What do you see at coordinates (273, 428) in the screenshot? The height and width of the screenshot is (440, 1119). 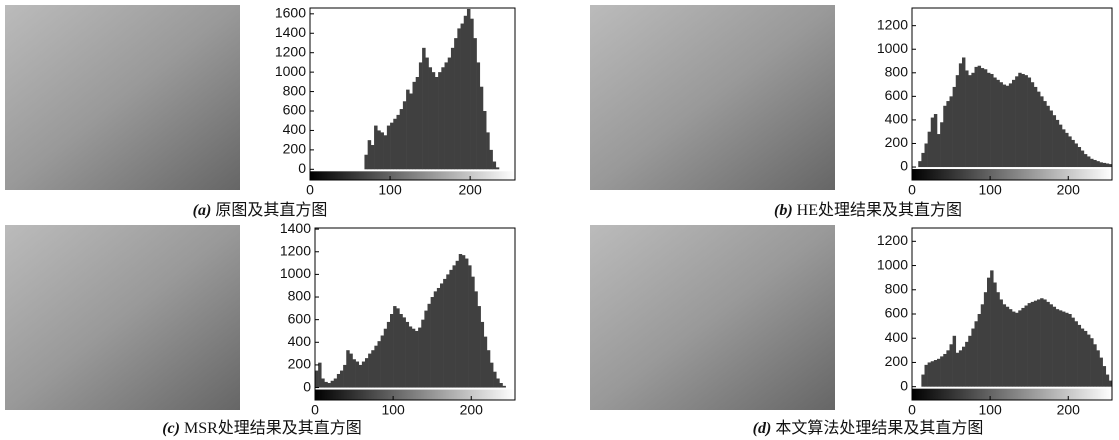 I see `caption-title: MSR处理结果及其直方图` at bounding box center [273, 428].